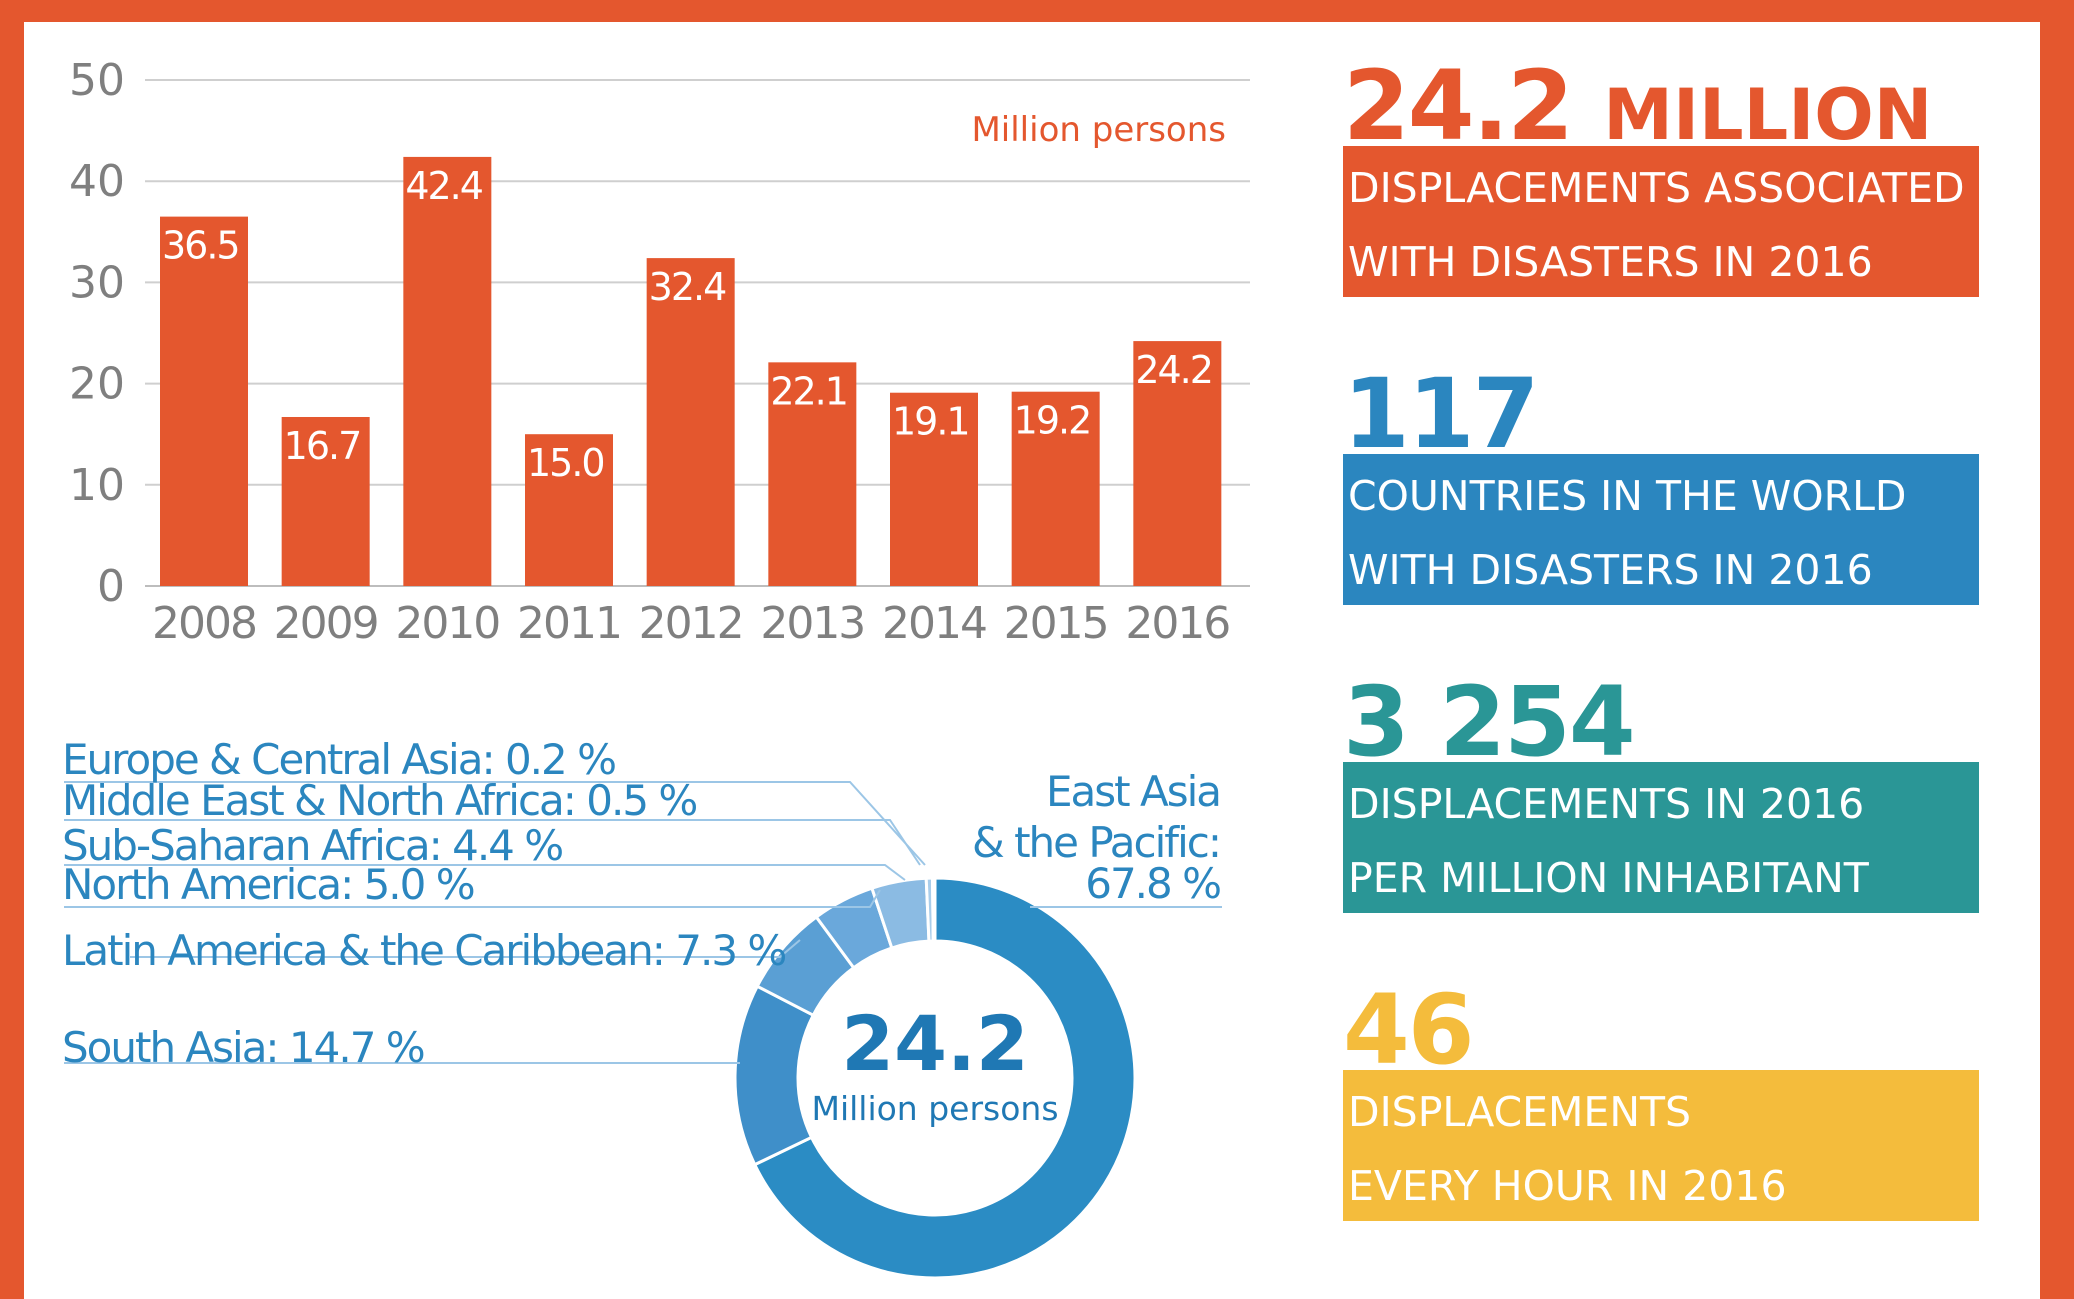 The image size is (2074, 1299). What do you see at coordinates (1052, 421) in the screenshot?
I see `bar-value-label: 19.2` at bounding box center [1052, 421].